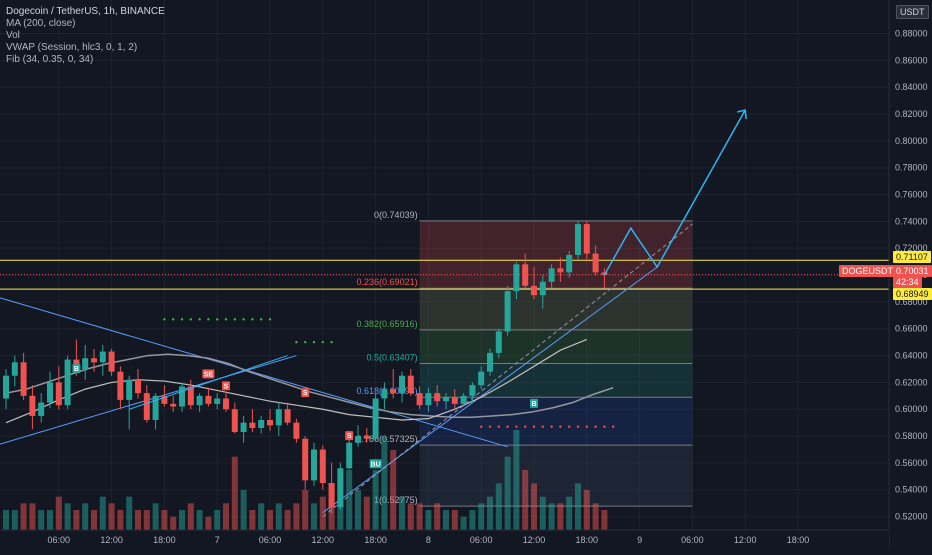 The image size is (932, 555). What do you see at coordinates (13, 35) in the screenshot?
I see `indicator-vol: Vol` at bounding box center [13, 35].